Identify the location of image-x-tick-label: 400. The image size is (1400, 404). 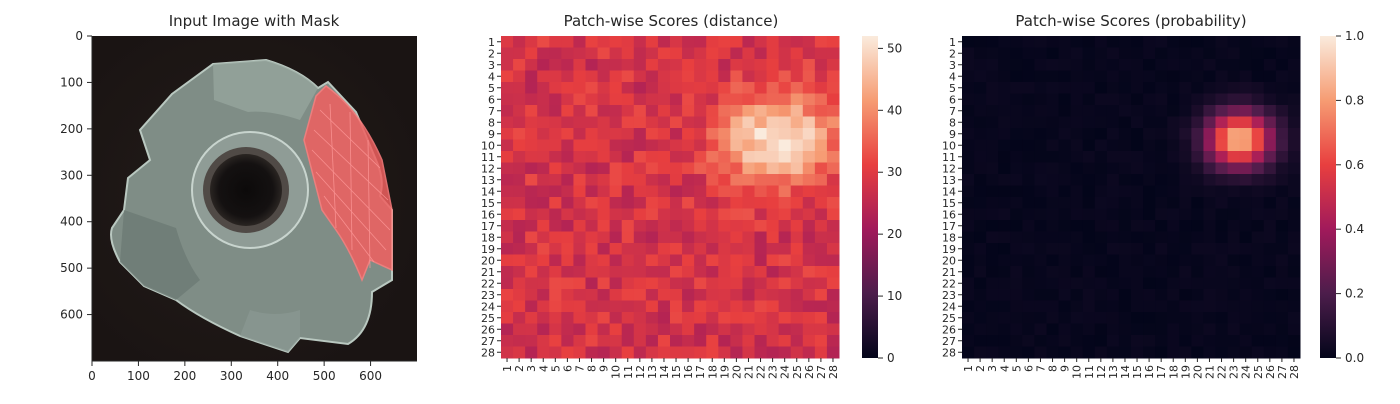
(277, 376).